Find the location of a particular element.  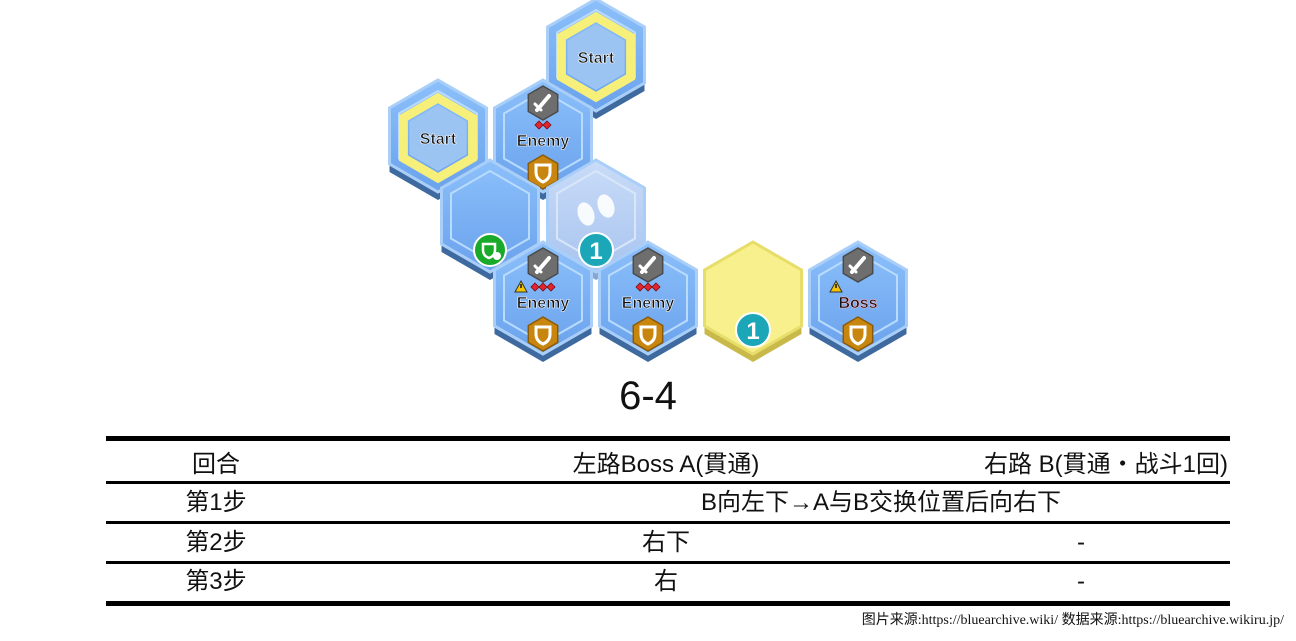

map-tile-warp: 1 is located at coordinates (596, 219).